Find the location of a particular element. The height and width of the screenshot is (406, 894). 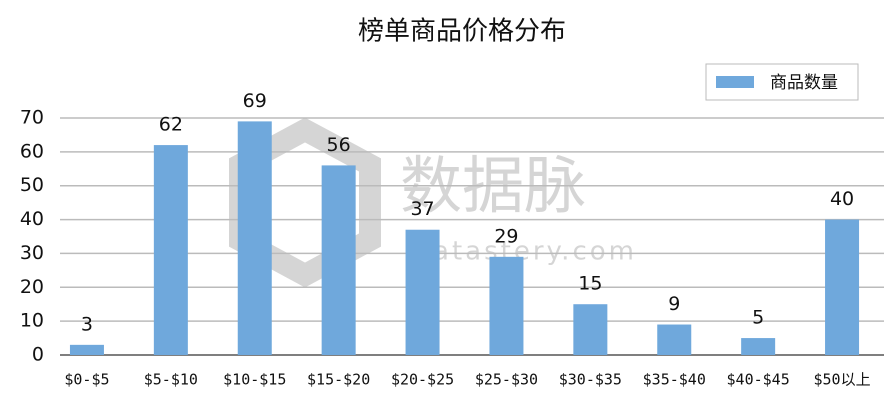

data-label: 40 is located at coordinates (842, 199).